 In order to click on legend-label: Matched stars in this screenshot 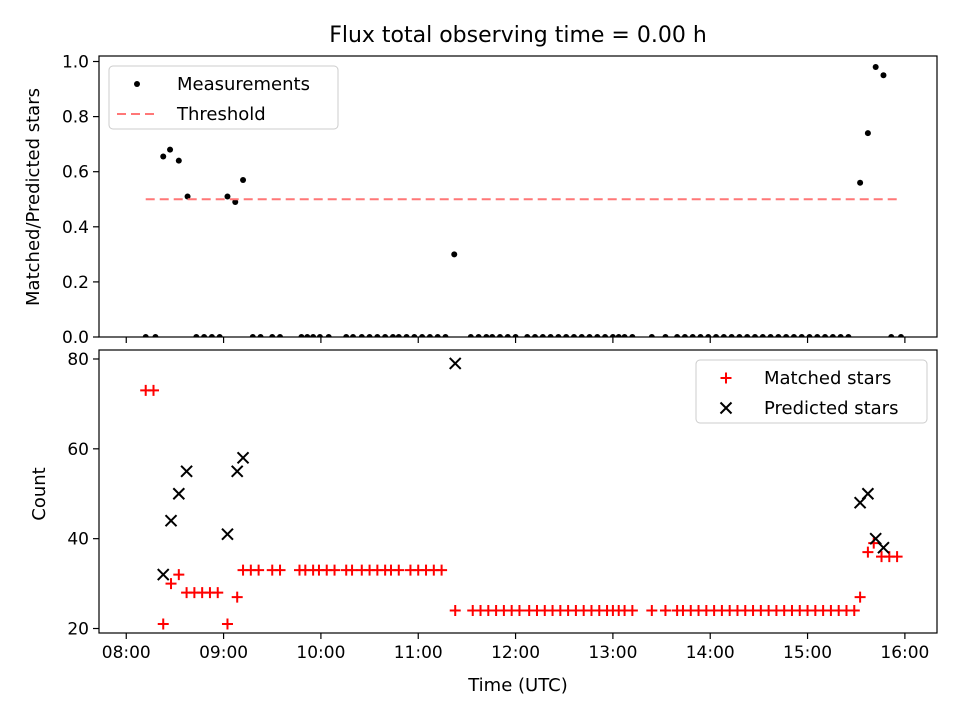, I will do `click(827, 378)`.